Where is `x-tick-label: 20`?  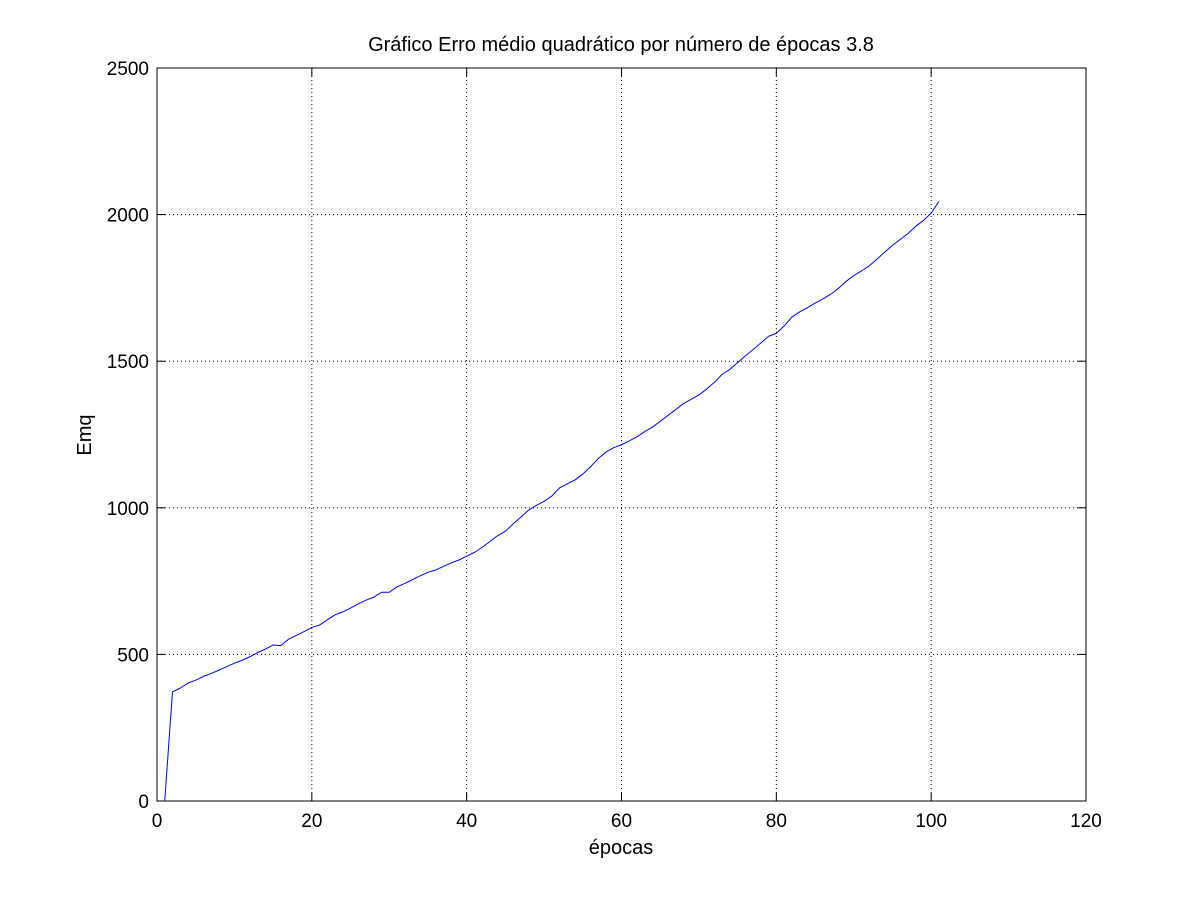
x-tick-label: 20 is located at coordinates (311, 821).